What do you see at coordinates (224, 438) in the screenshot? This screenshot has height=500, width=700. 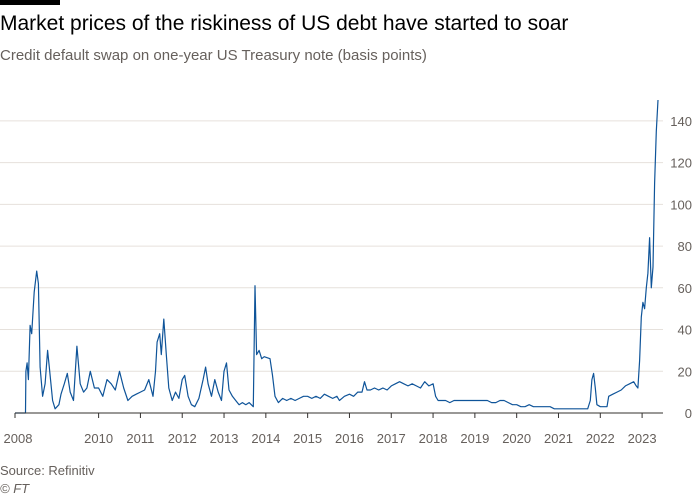 I see `x-tick-label: 2013` at bounding box center [224, 438].